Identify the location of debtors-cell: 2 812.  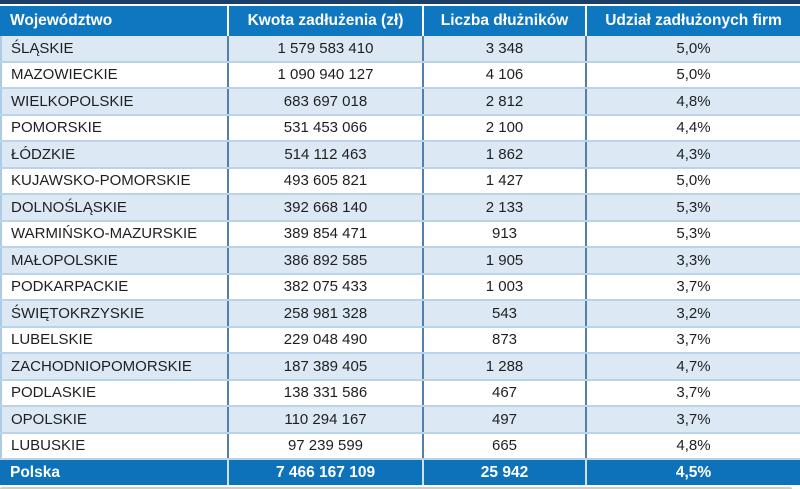
(503, 101).